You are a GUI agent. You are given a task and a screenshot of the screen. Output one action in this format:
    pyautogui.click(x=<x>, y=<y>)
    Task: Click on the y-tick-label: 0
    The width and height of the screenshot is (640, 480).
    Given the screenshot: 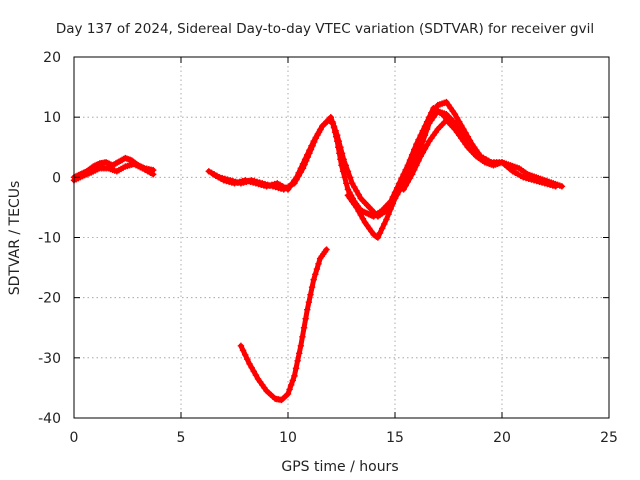 What is the action you would take?
    pyautogui.click(x=56, y=178)
    